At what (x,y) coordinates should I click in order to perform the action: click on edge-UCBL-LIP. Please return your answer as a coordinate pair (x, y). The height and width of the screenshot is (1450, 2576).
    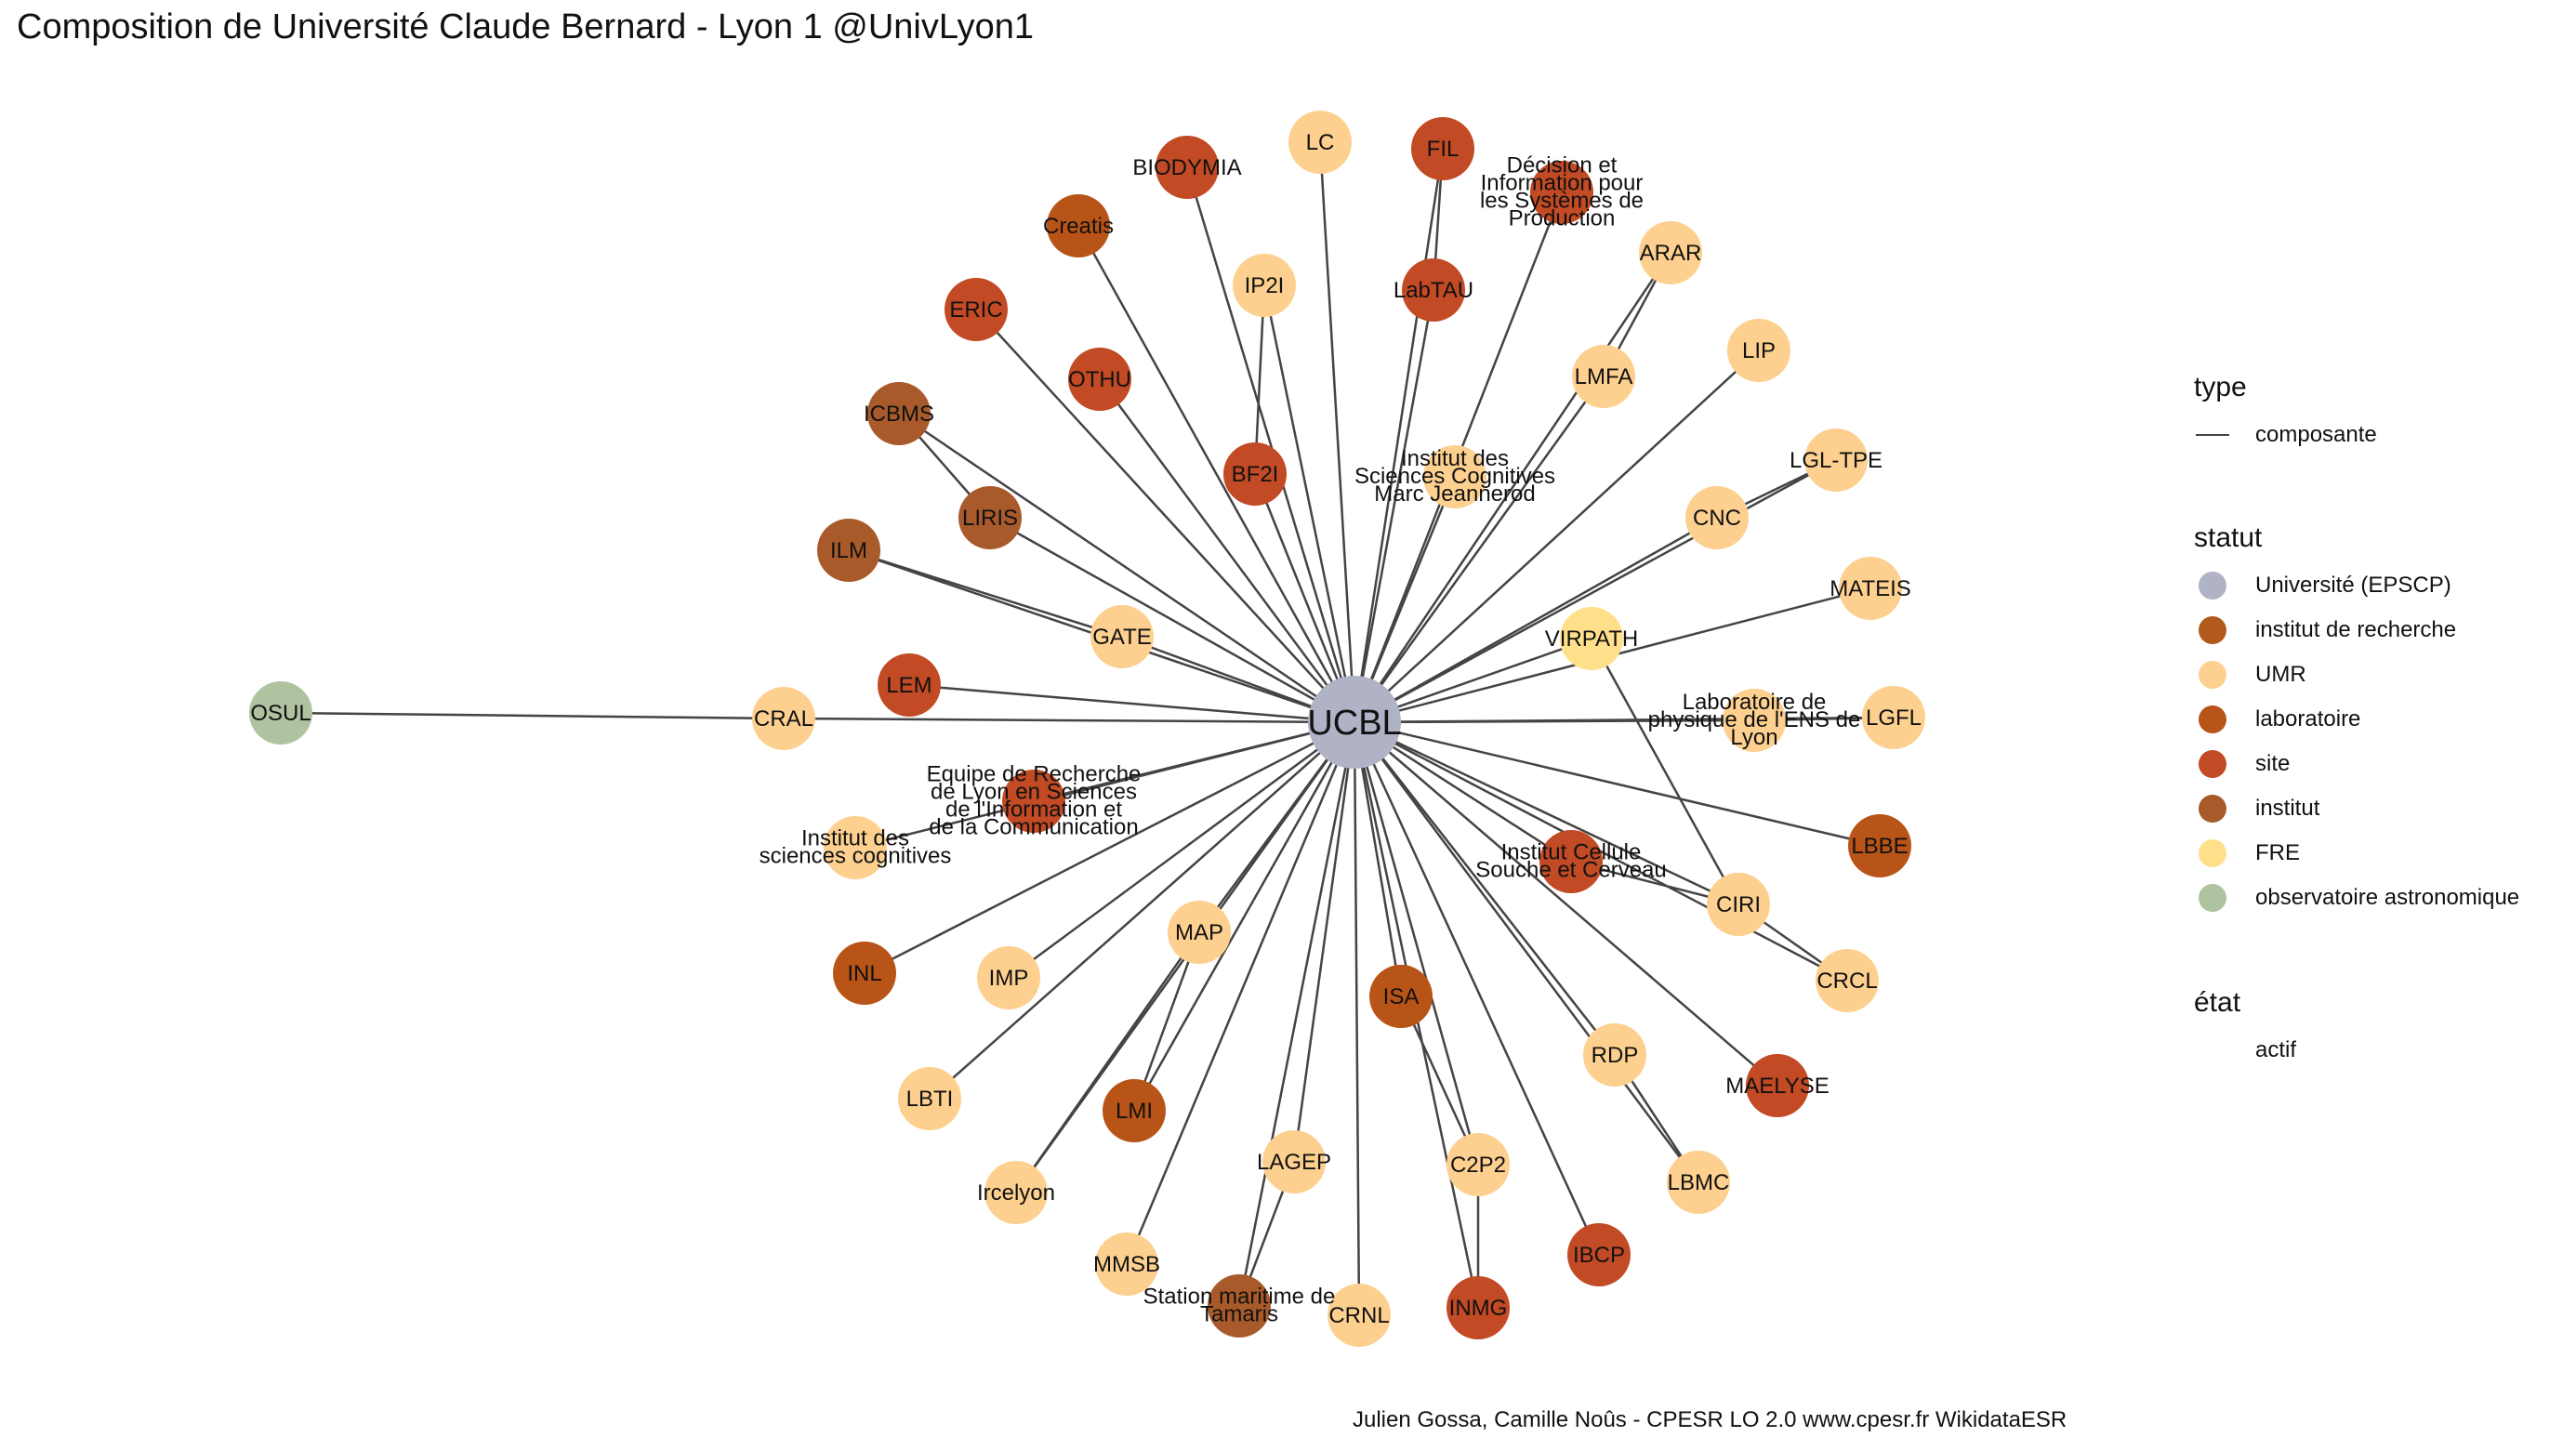
    Looking at the image, I should click on (1557, 536).